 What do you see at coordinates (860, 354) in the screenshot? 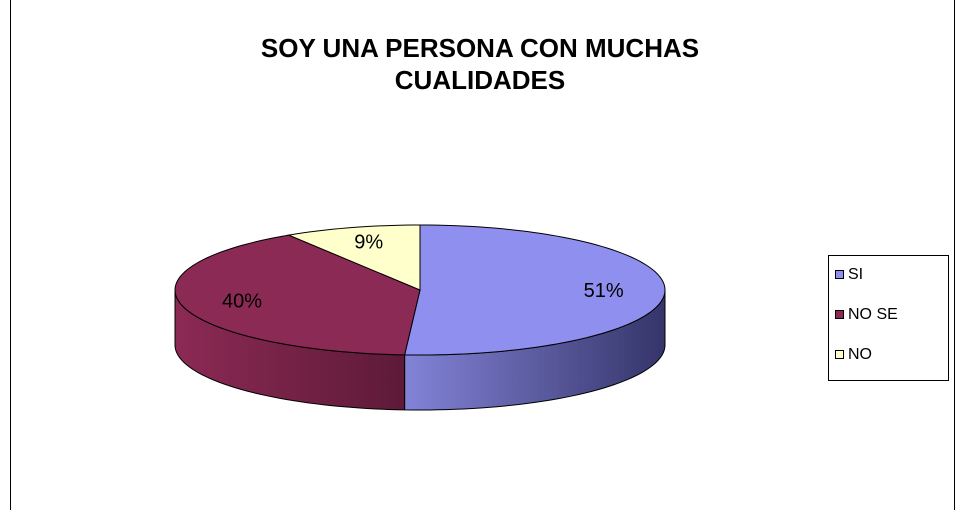
I see `legend-label: NO` at bounding box center [860, 354].